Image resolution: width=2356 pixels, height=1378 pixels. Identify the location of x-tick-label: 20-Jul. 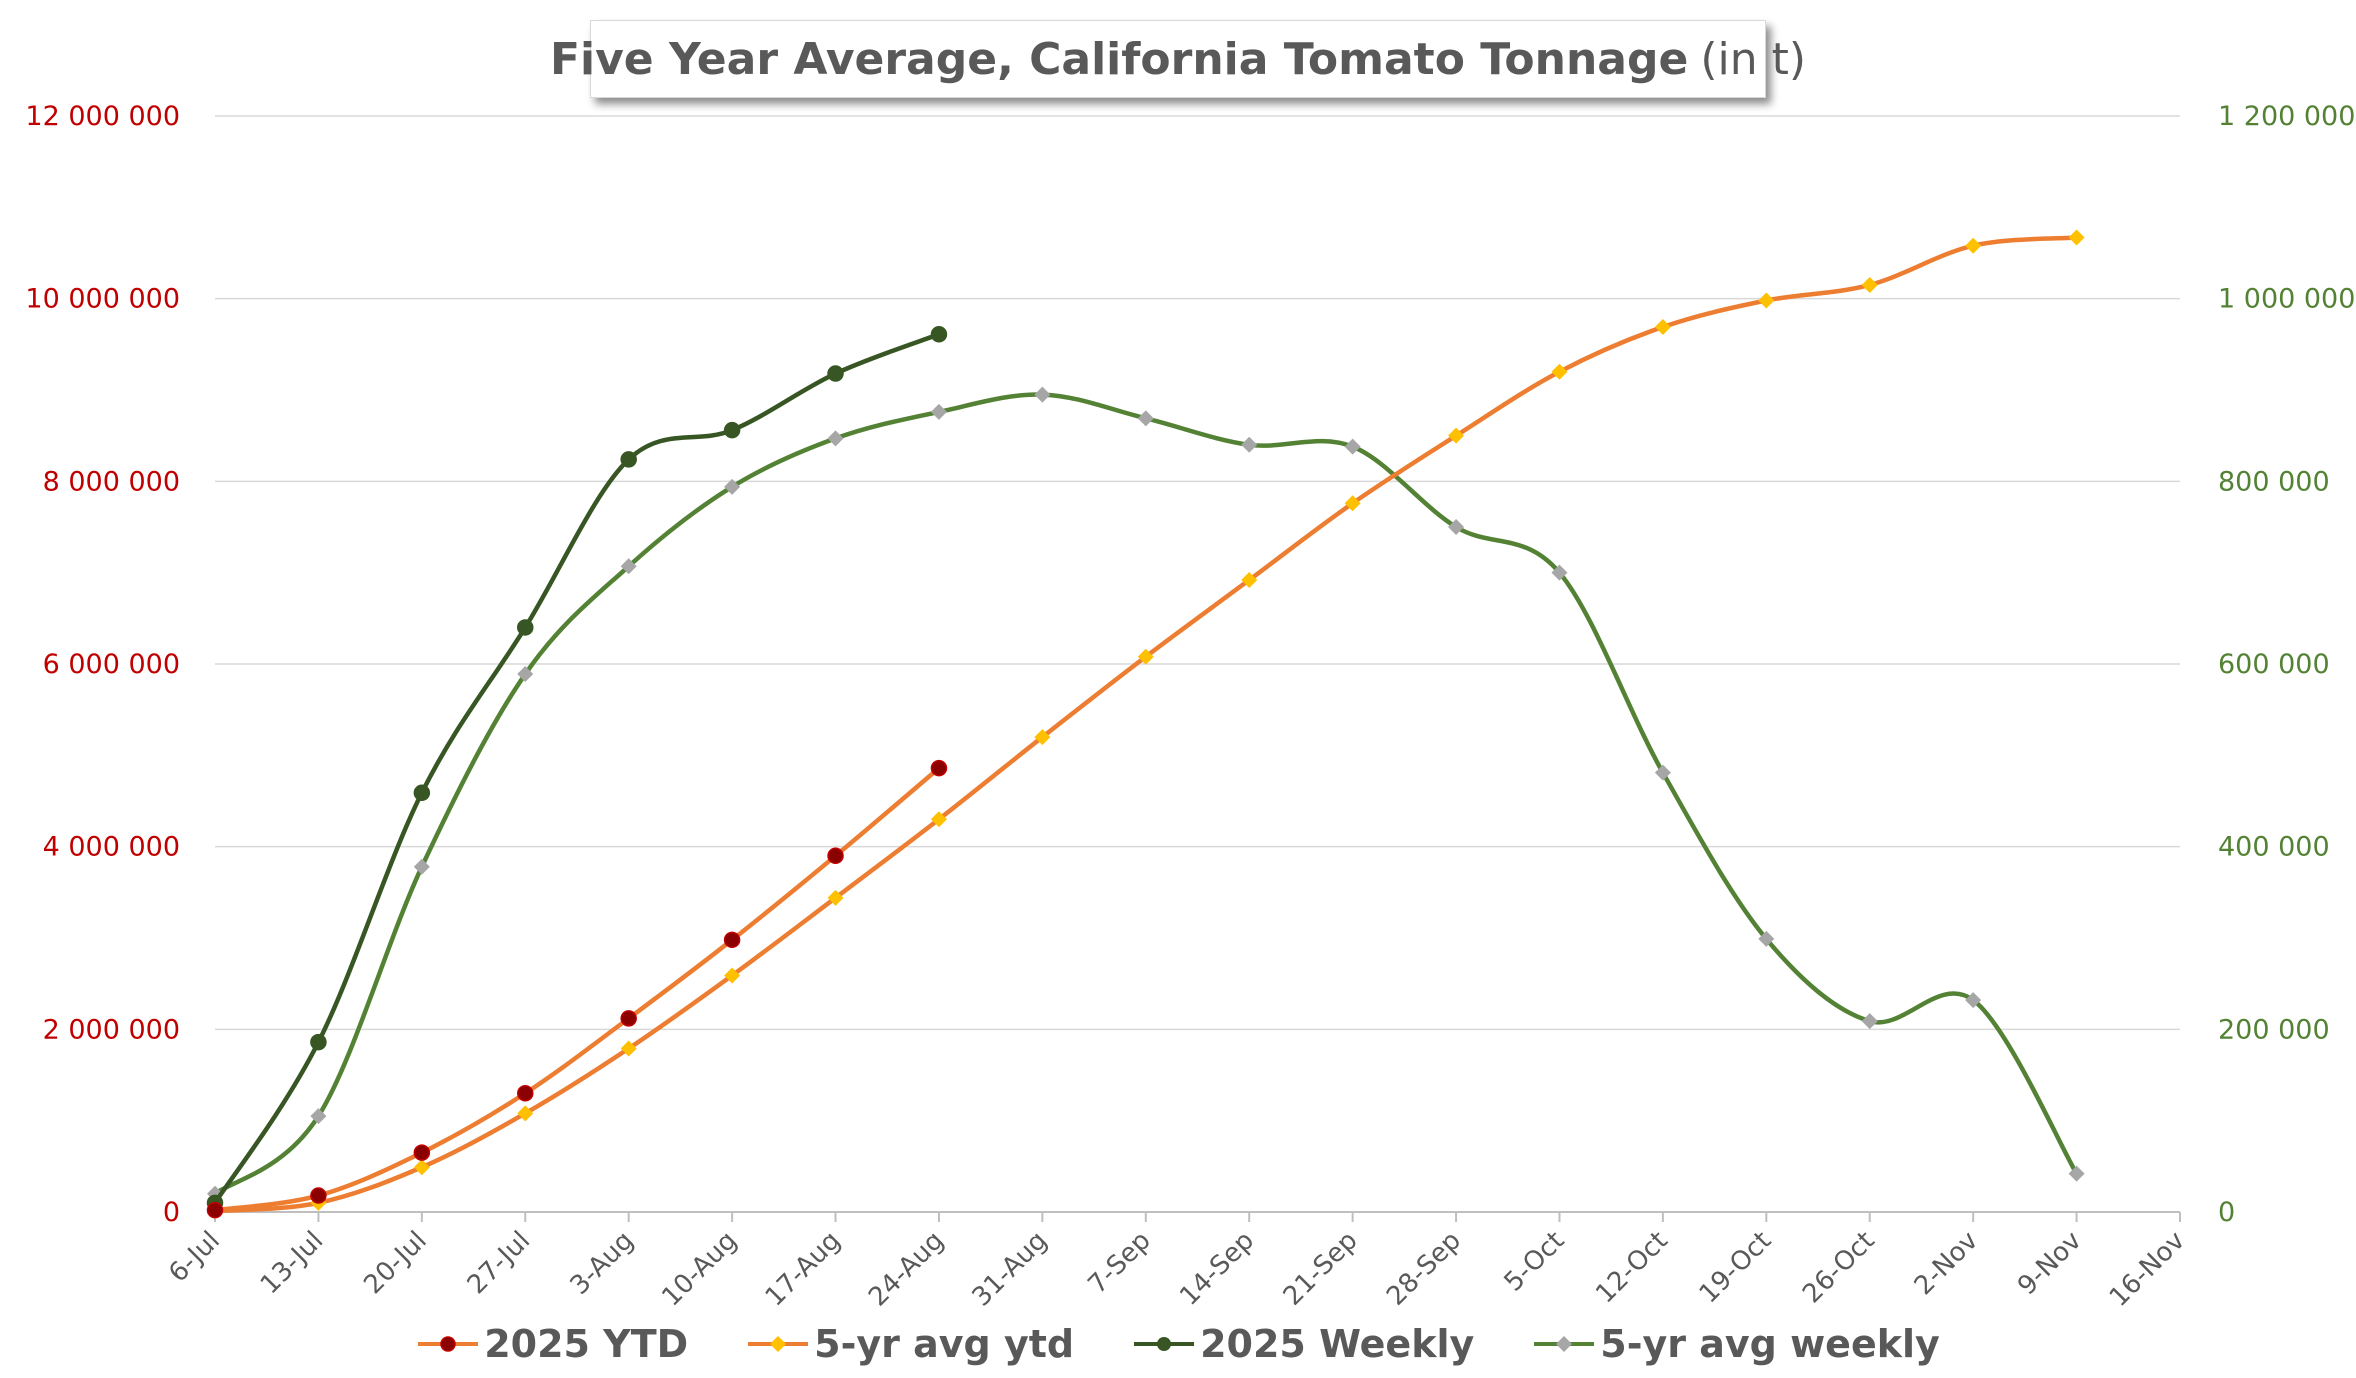
(395, 1263).